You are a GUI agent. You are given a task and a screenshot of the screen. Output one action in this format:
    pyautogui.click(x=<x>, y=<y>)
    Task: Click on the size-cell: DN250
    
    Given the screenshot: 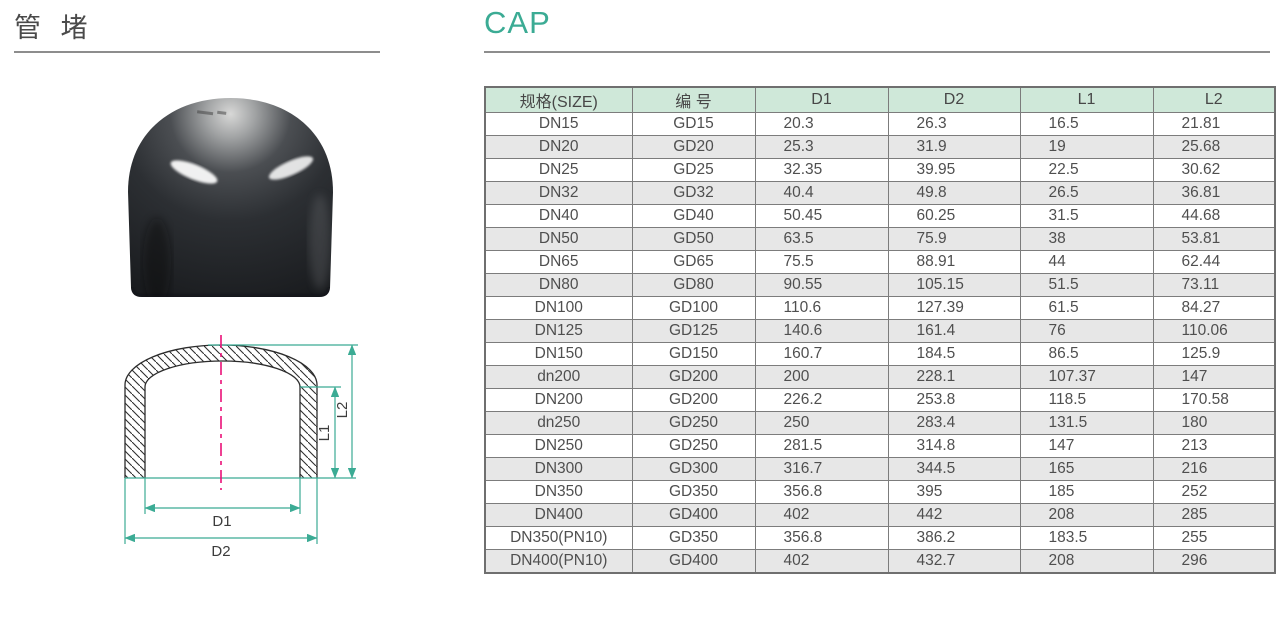 What is the action you would take?
    pyautogui.click(x=558, y=446)
    